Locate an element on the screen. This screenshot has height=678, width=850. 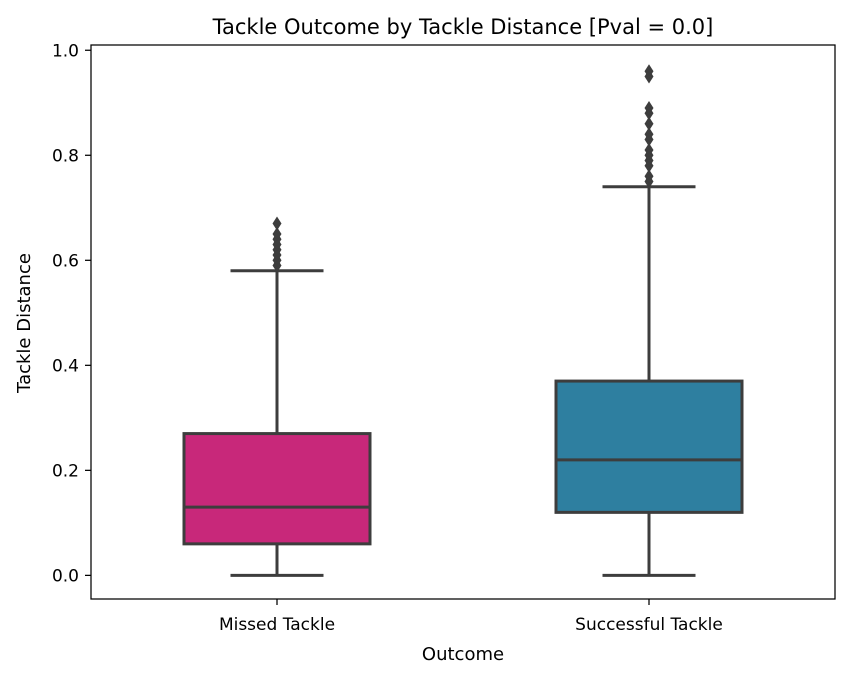
y-tick-label: 0.2 is located at coordinates (65, 471).